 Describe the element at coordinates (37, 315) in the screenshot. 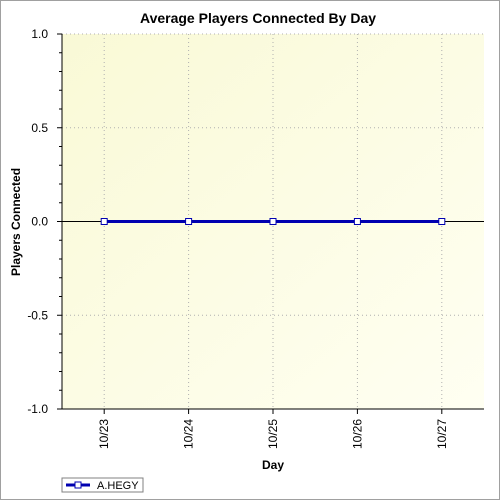

I see `y-tick-label: -0.5` at that location.